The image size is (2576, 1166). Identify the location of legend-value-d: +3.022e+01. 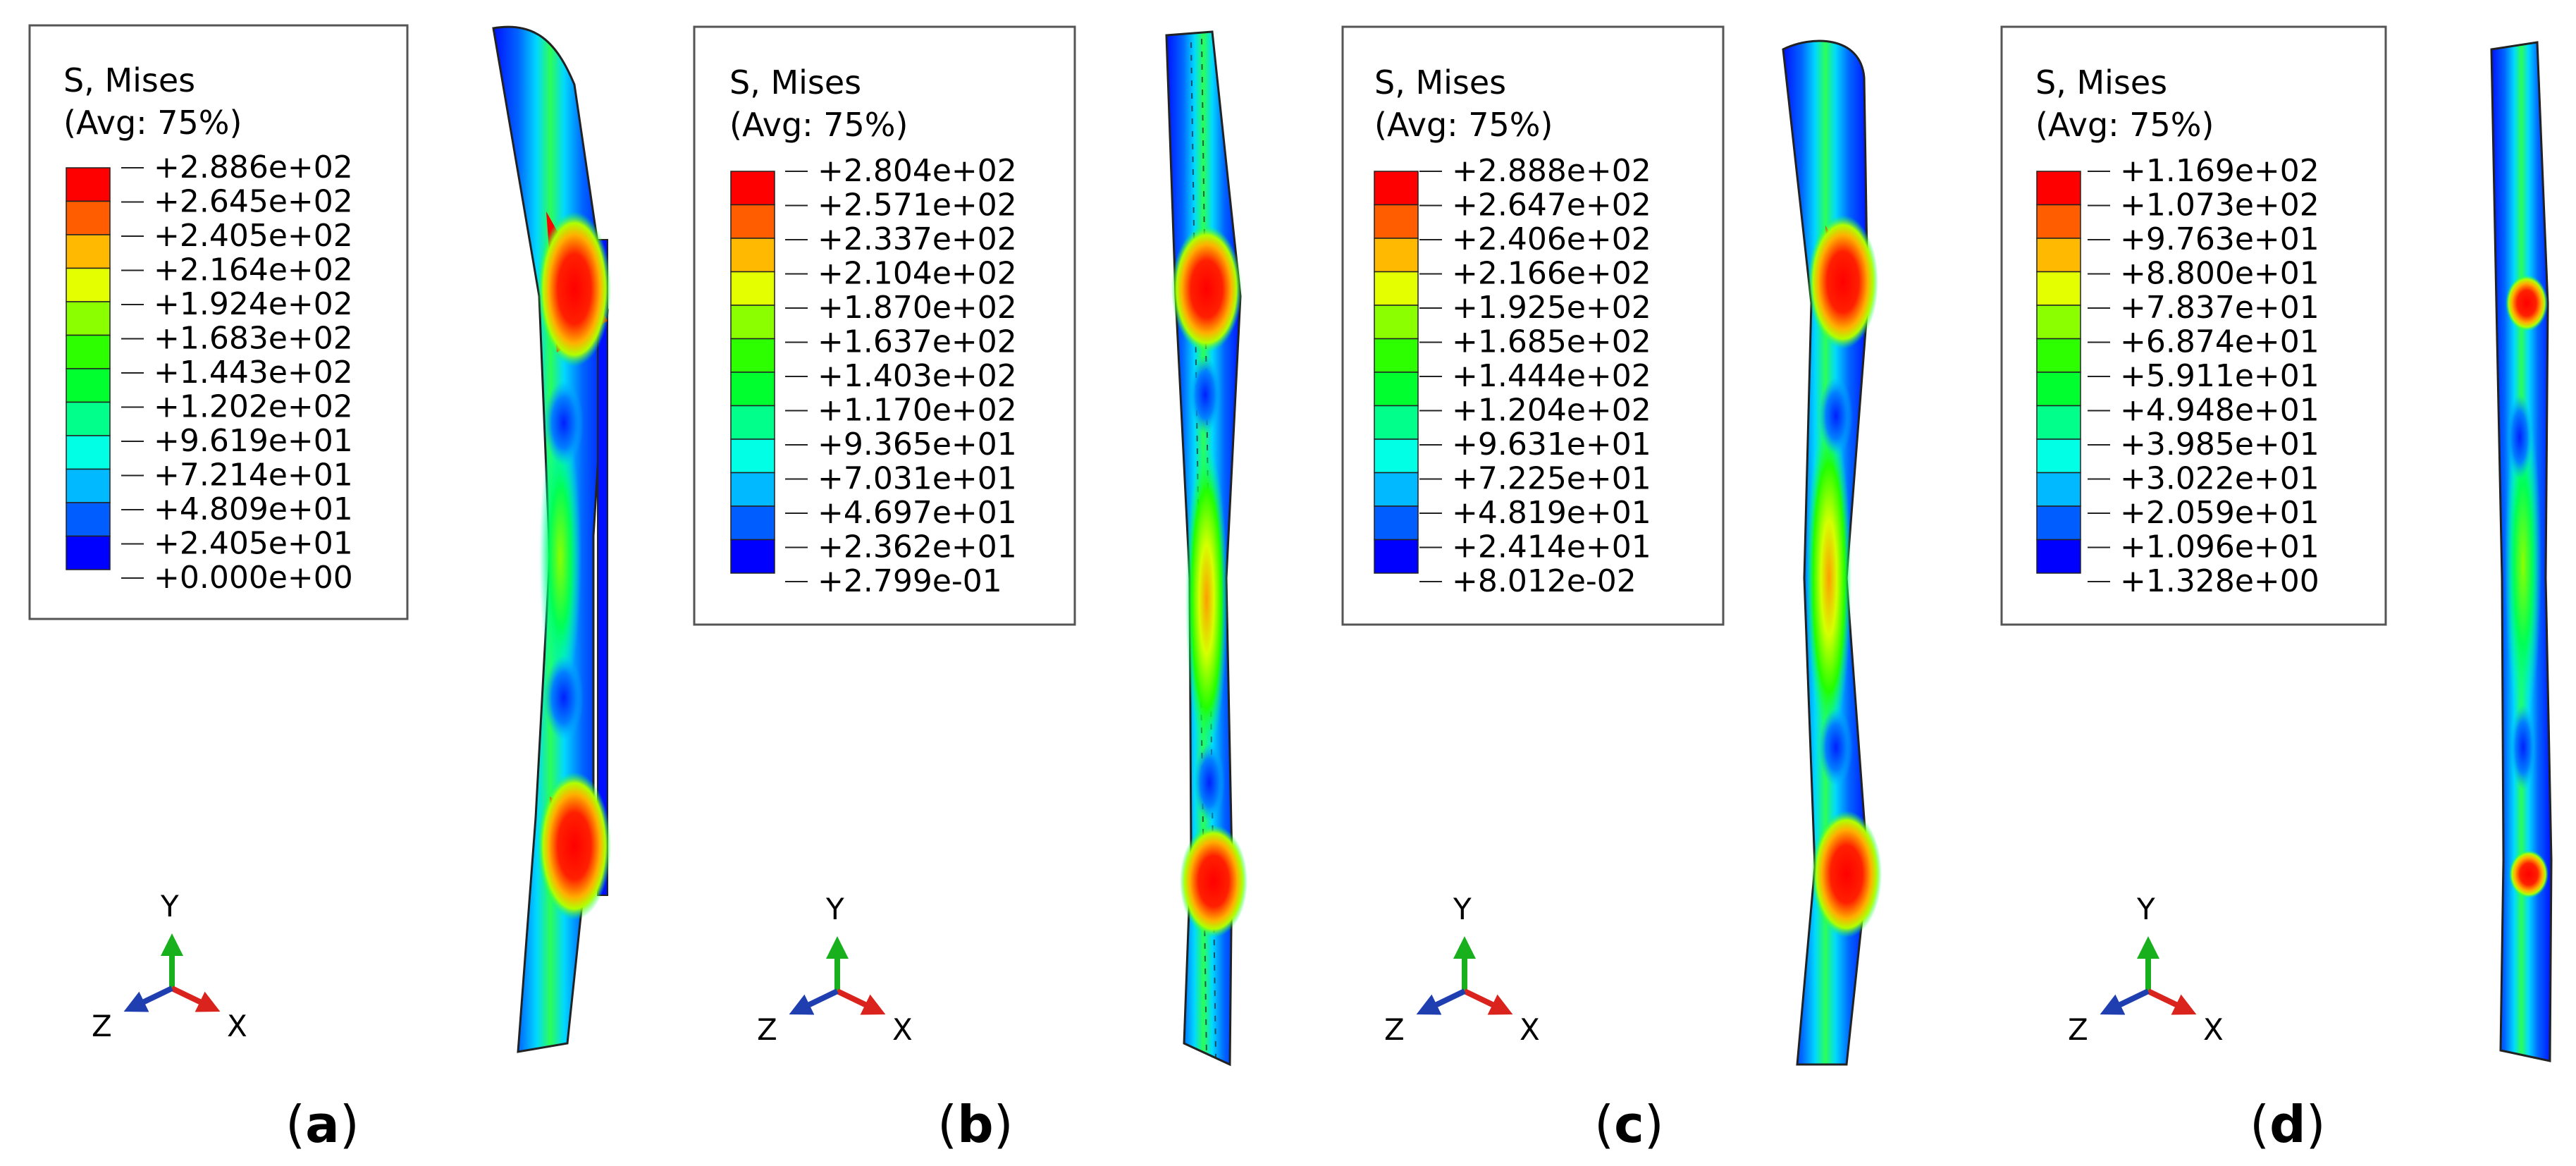
(2219, 479).